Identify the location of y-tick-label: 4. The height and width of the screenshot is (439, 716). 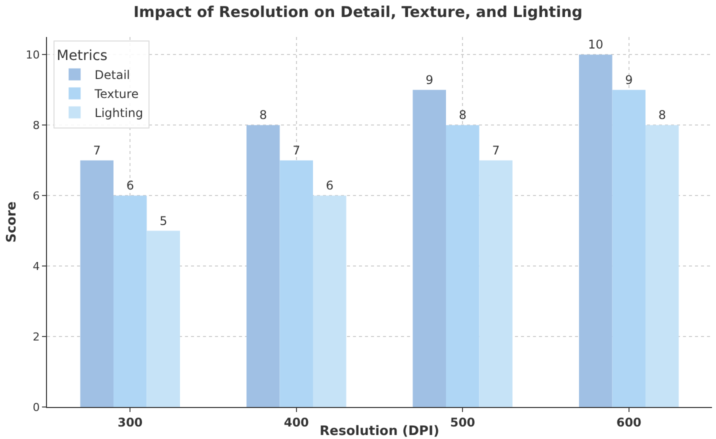
(36, 266).